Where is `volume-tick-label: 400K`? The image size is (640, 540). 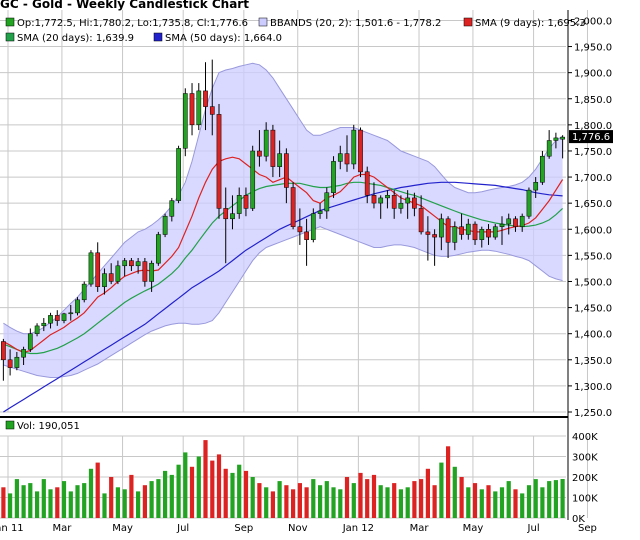 volume-tick-label: 400K is located at coordinates (585, 437).